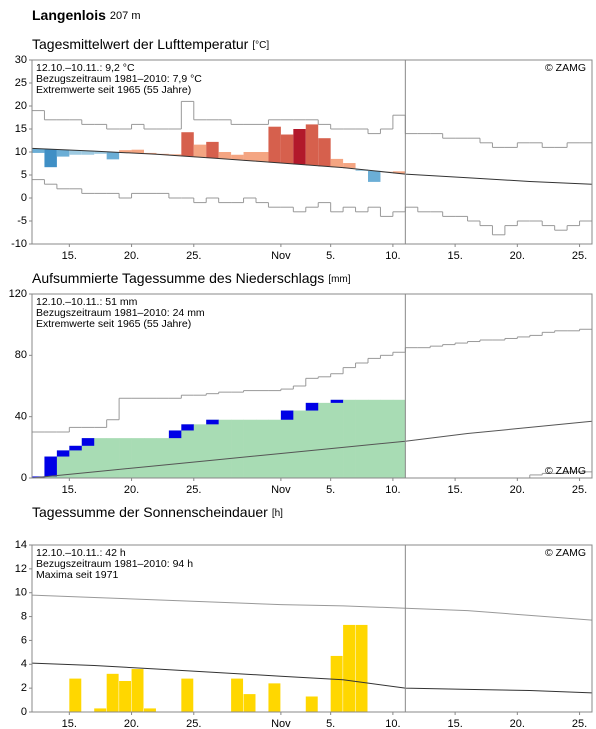 This screenshot has height=729, width=596. What do you see at coordinates (113, 324) in the screenshot?
I see `legend-note: Extremwerte seit 1965 (55 Jahre)` at bounding box center [113, 324].